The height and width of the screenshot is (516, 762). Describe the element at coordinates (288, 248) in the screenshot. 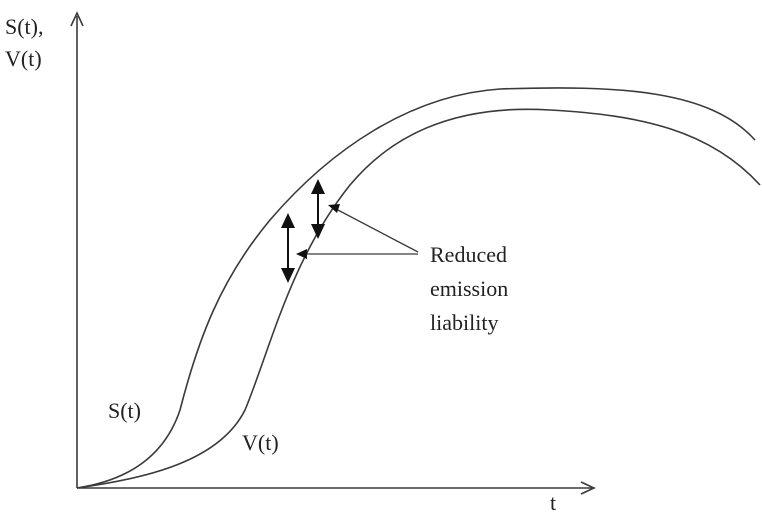

I see `gap-arrow-left` at that location.